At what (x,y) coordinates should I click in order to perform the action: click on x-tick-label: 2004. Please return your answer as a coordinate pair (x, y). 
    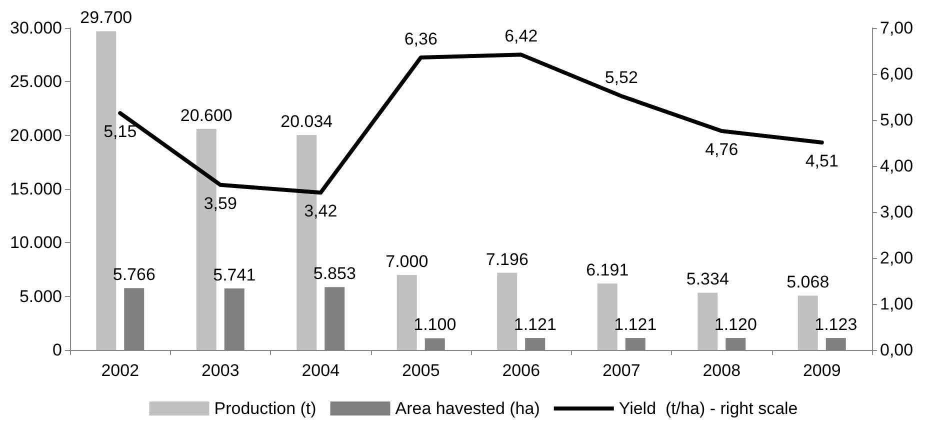
    Looking at the image, I should click on (321, 370).